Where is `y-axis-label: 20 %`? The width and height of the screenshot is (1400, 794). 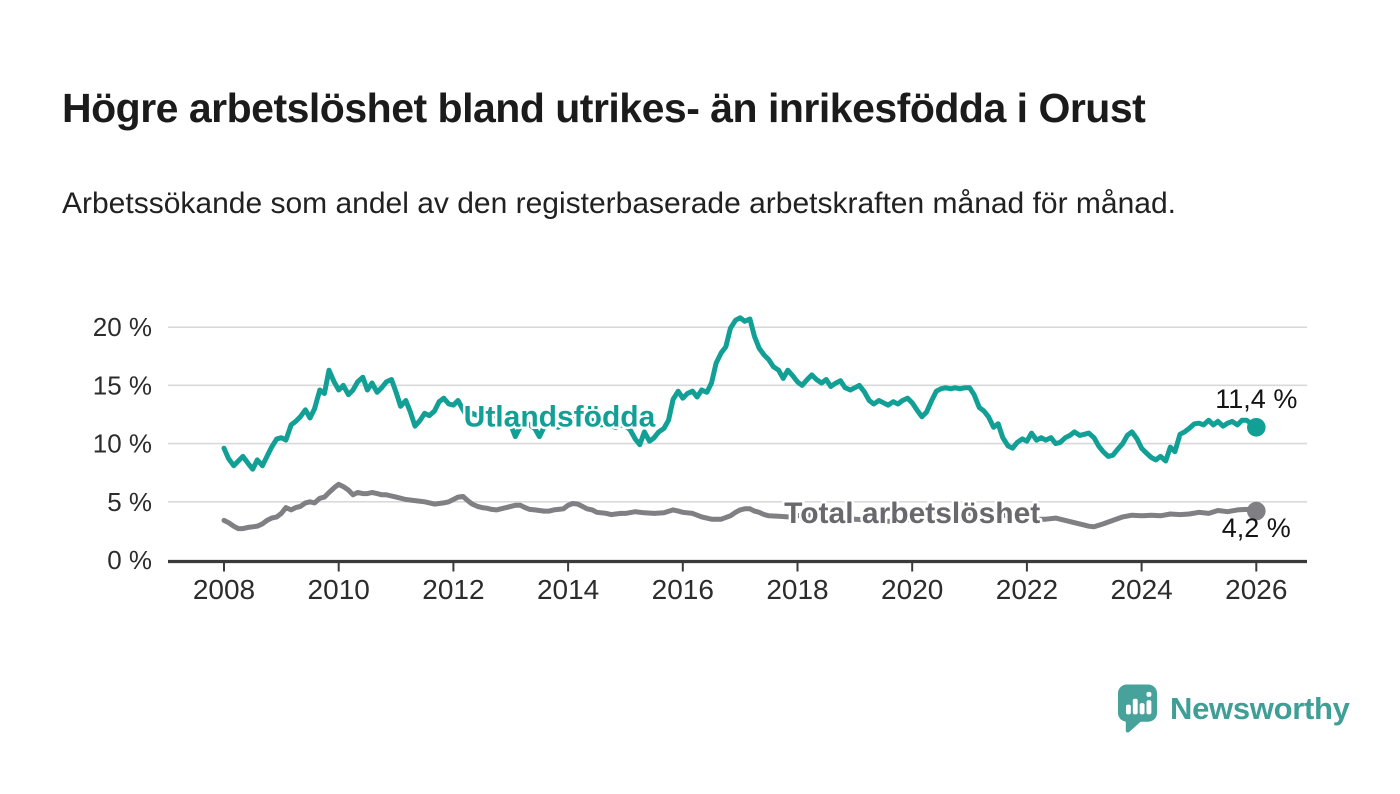 y-axis-label: 20 % is located at coordinates (122, 327).